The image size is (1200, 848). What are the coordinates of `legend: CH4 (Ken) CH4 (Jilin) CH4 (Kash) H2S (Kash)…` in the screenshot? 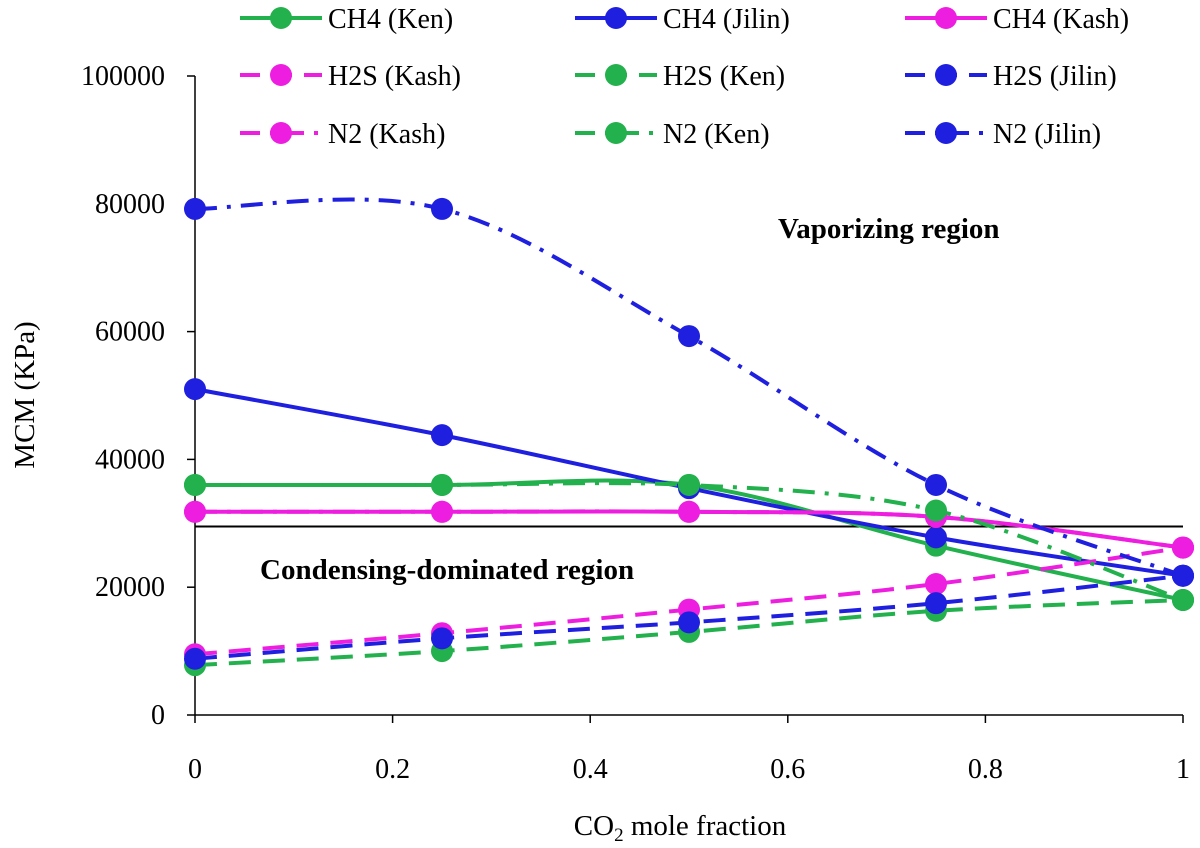 It's located at (684, 77).